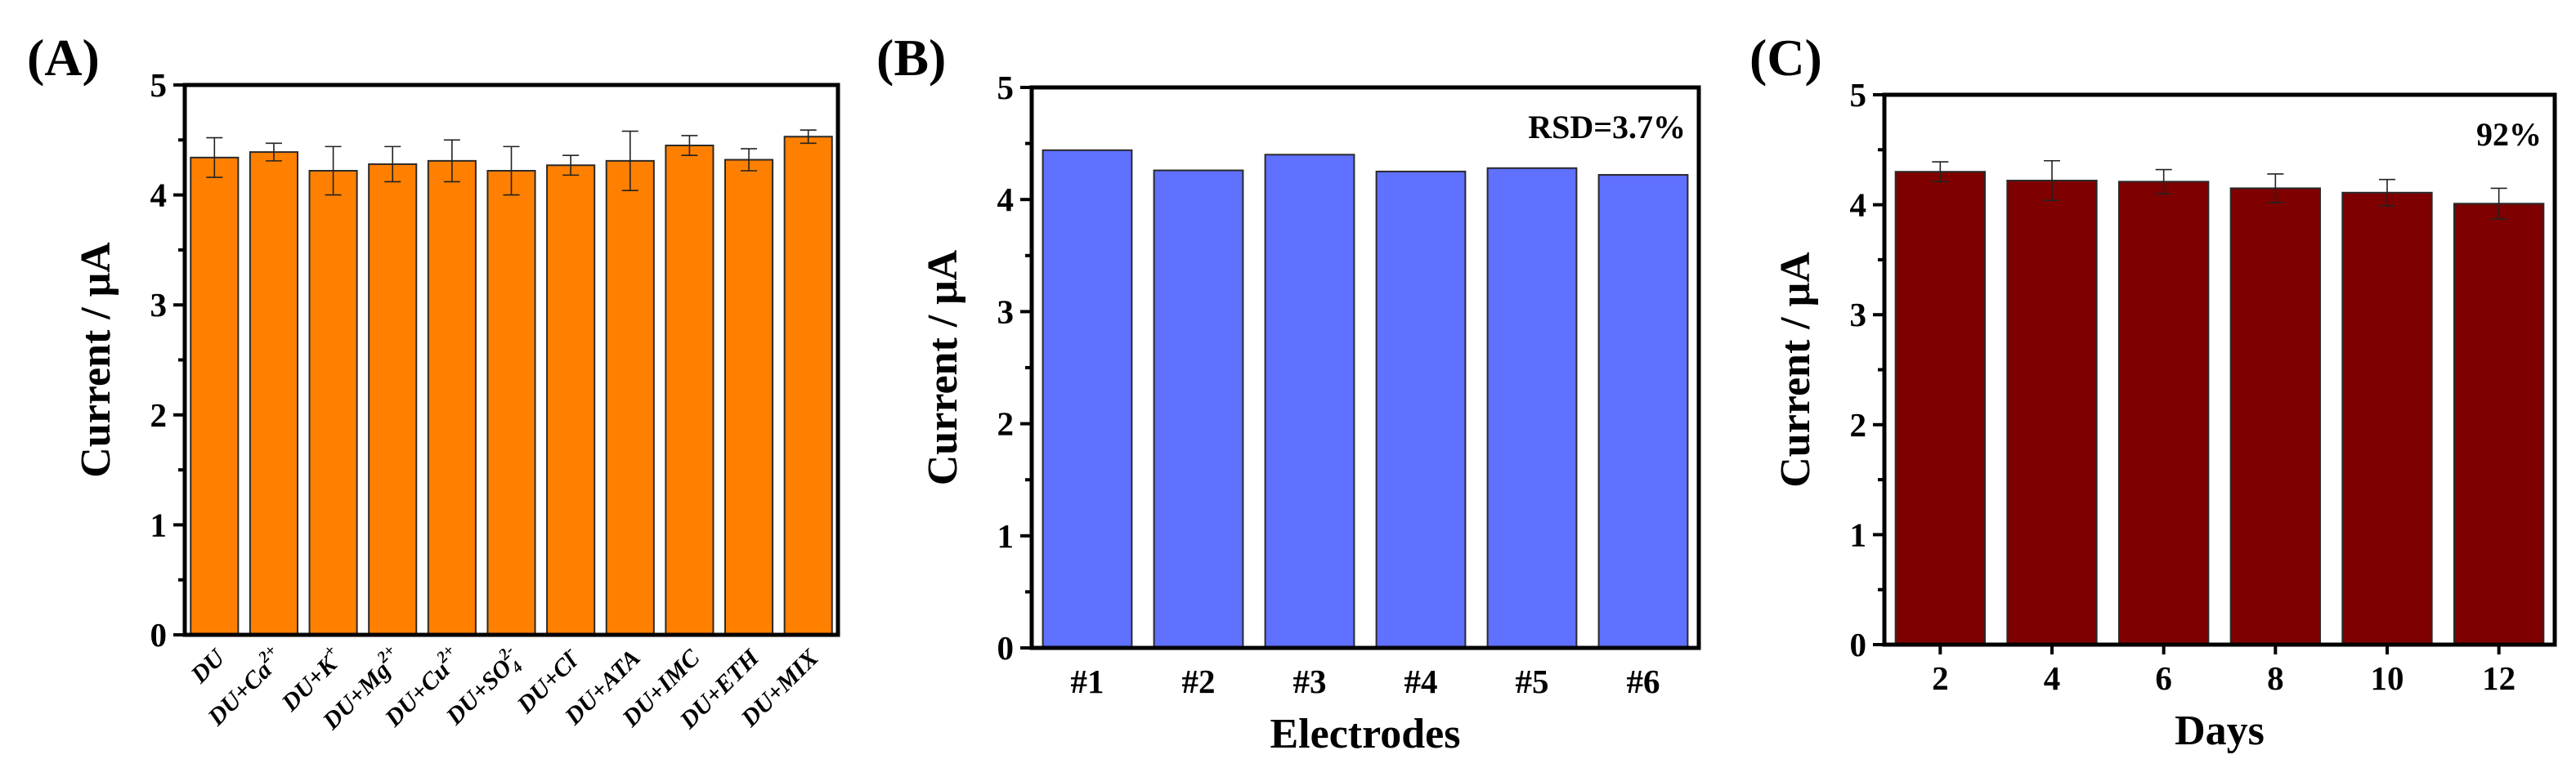 The width and height of the screenshot is (2576, 777). Describe the element at coordinates (1607, 127) in the screenshot. I see `annotation-text: RSD=3.7%` at that location.